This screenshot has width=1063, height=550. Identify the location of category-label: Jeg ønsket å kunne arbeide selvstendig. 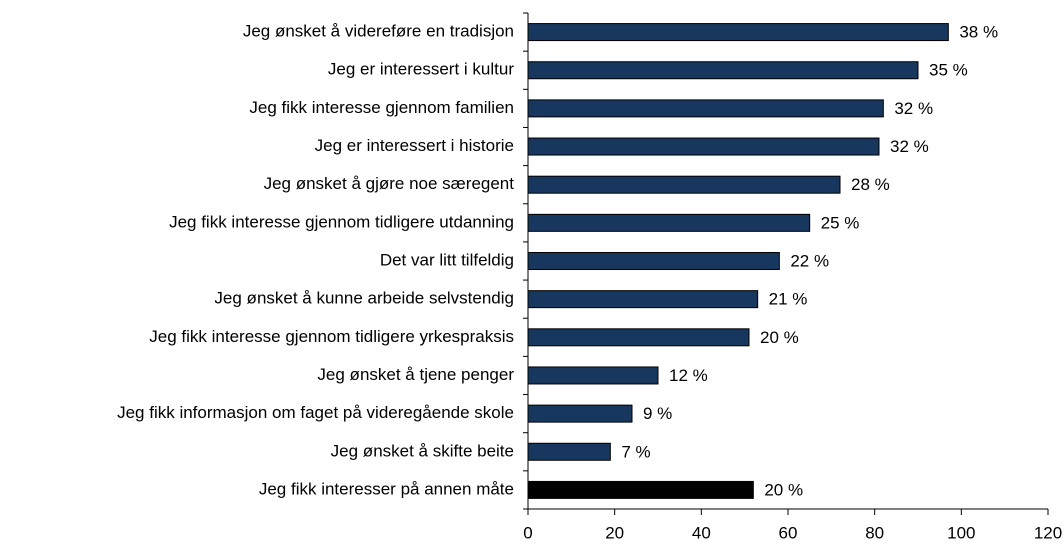
(364, 298).